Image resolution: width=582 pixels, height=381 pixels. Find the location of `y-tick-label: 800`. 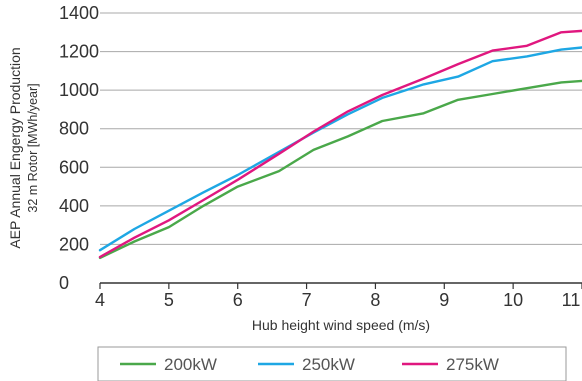

y-tick-label: 800 is located at coordinates (74, 129).